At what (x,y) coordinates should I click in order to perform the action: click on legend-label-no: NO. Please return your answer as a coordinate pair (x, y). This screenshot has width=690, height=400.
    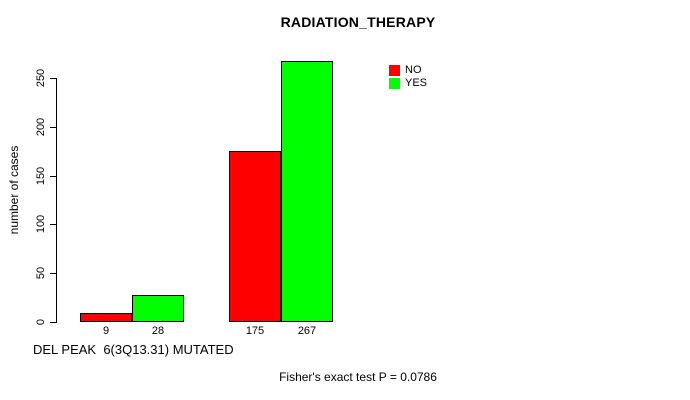
    Looking at the image, I should click on (413, 70).